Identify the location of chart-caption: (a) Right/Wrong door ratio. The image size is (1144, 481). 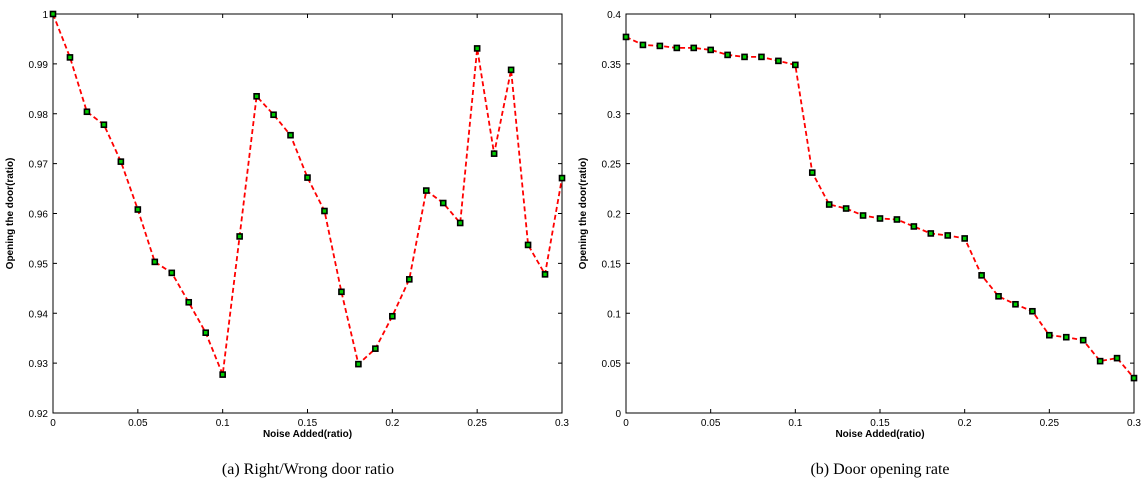
(308, 469).